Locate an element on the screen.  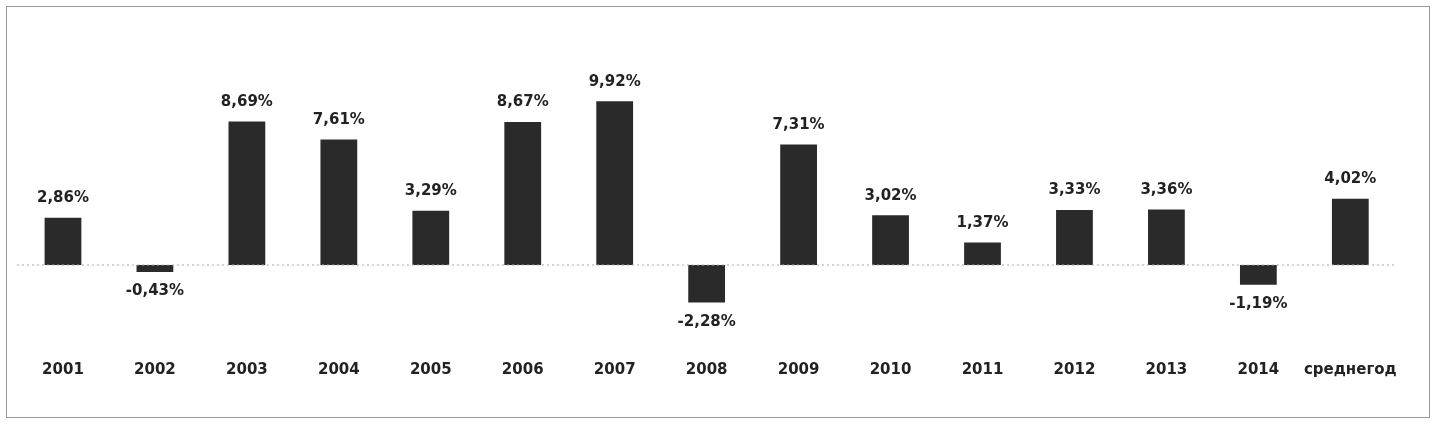
x-tick-label: 2004 is located at coordinates (338, 368).